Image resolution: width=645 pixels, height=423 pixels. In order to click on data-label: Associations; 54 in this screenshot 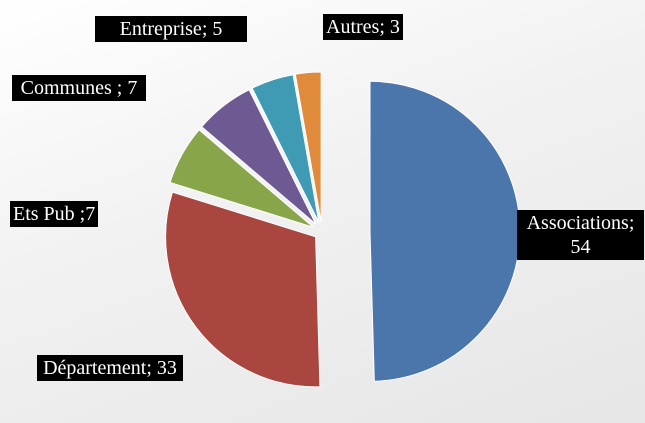, I will do `click(580, 235)`.